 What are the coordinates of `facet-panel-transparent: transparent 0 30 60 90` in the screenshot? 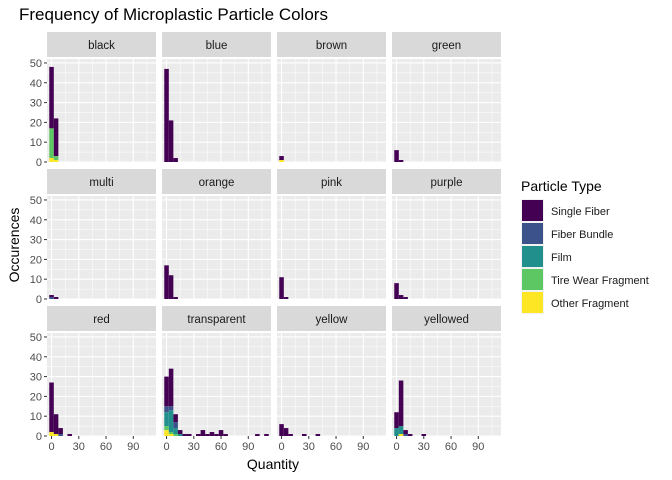 It's located at (216, 379).